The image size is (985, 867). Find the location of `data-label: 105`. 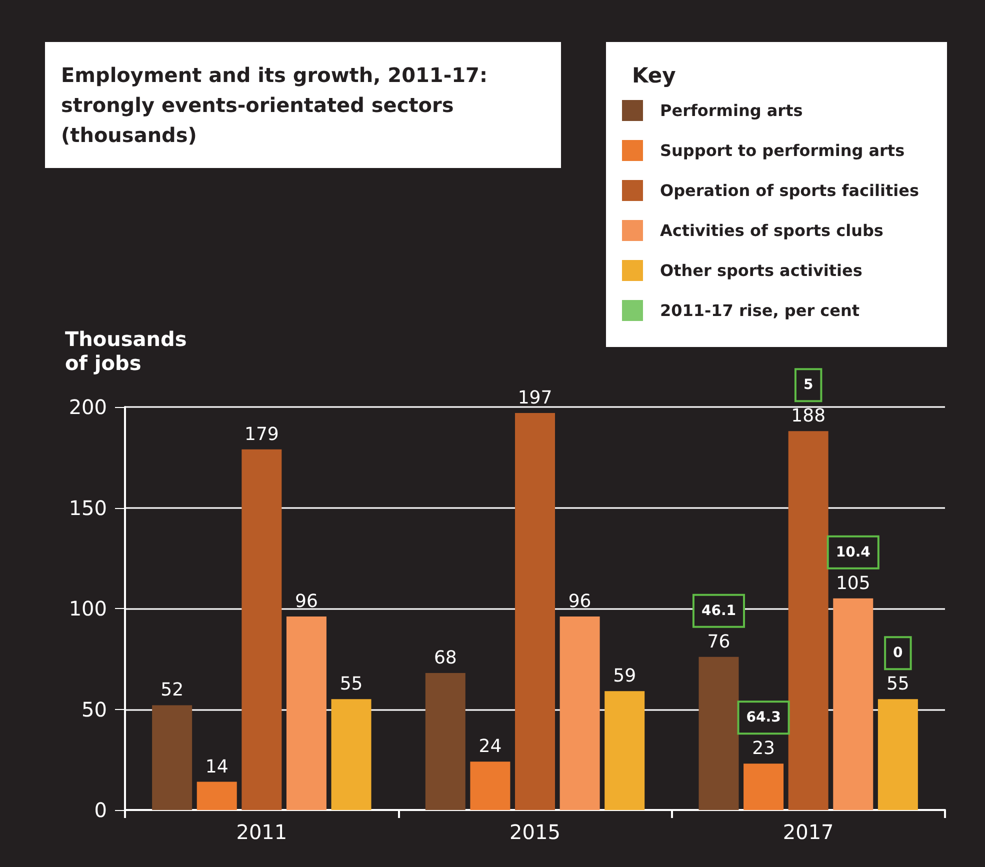

data-label: 105 is located at coordinates (853, 583).